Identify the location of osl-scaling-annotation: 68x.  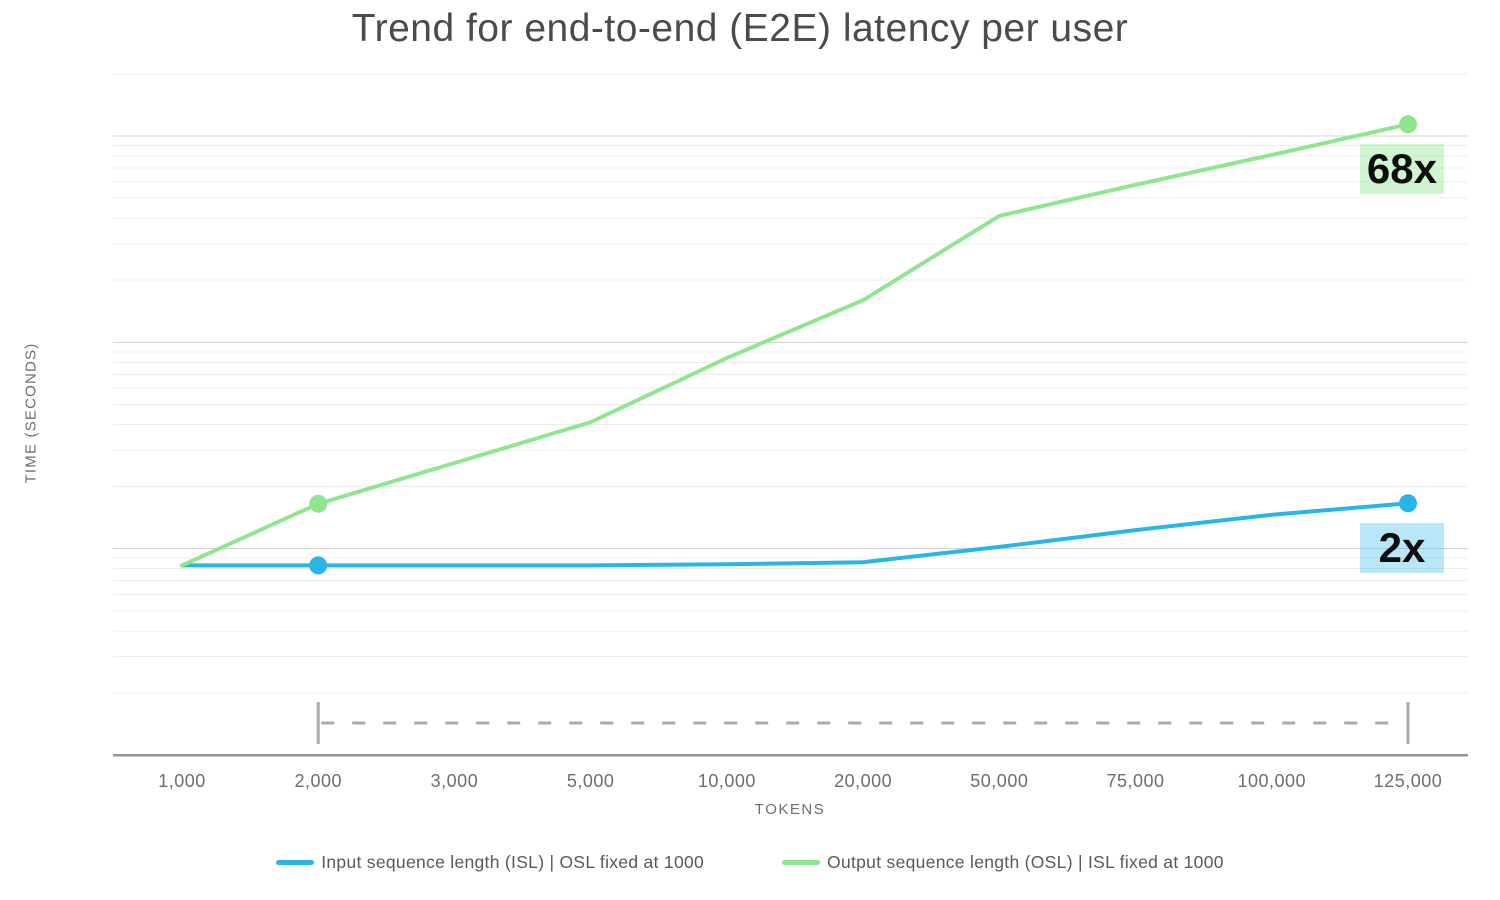
(1401, 169).